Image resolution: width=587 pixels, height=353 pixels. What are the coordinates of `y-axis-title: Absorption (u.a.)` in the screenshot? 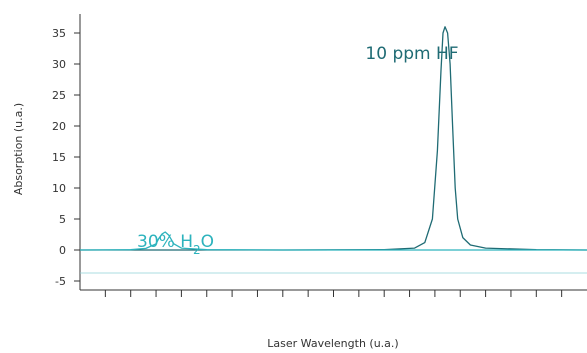 It's located at (18, 149).